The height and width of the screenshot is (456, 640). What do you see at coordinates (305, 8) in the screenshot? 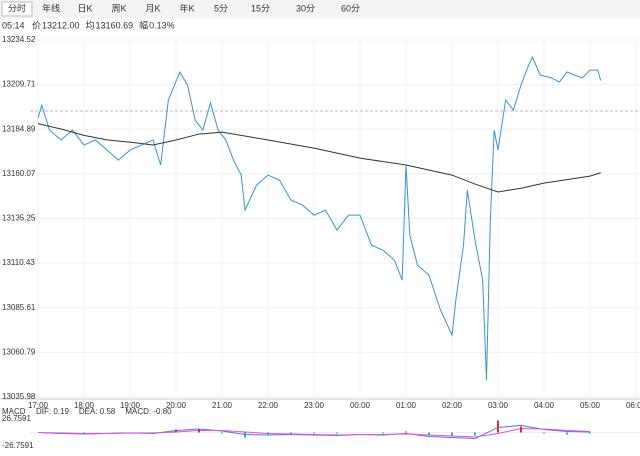
I see `tab: 30分` at bounding box center [305, 8].